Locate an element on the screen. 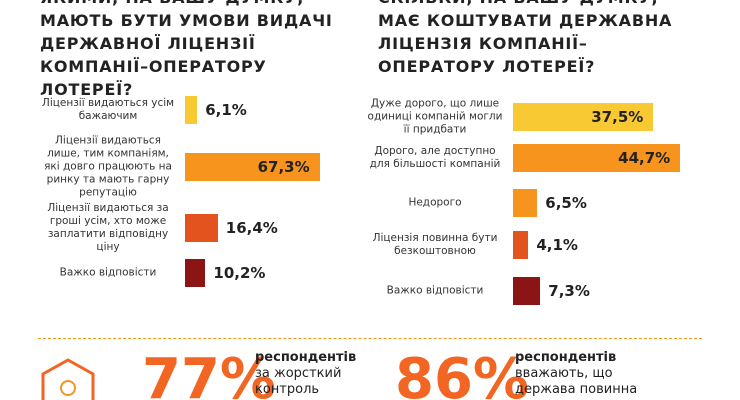 This screenshot has width=740, height=400. value-label: 67,3% is located at coordinates (283, 167).